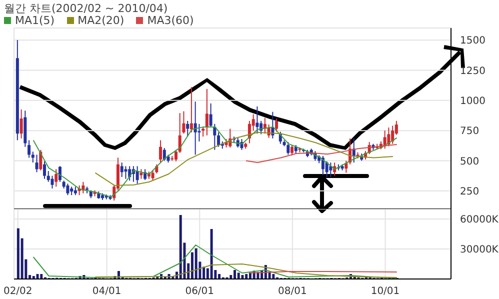 The width and height of the screenshot is (499, 299). What do you see at coordinates (473, 101) in the screenshot?
I see `y-tick-label: 1000` at bounding box center [473, 101].